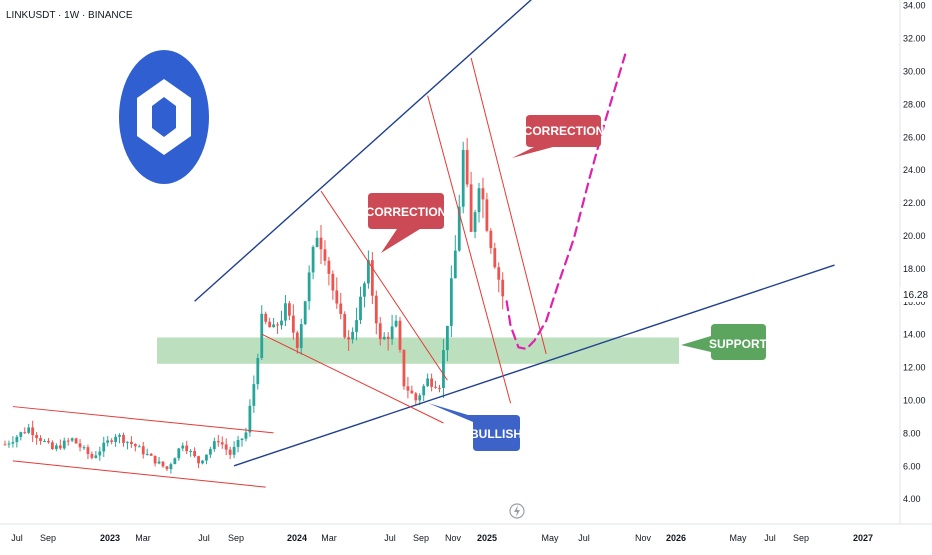 Image resolution: width=932 pixels, height=555 pixels. I want to click on projection-path, so click(566, 202).